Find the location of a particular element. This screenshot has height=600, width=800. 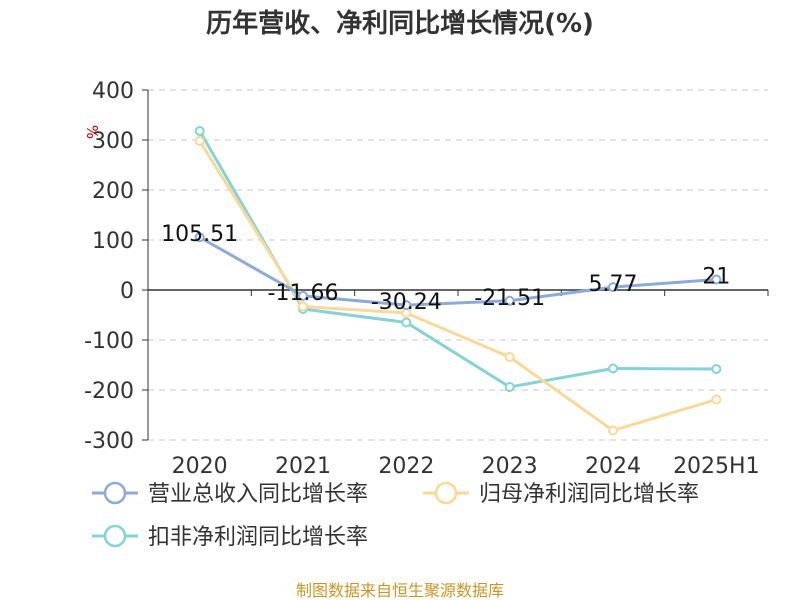

y-tick-label: -300 is located at coordinates (109, 441).